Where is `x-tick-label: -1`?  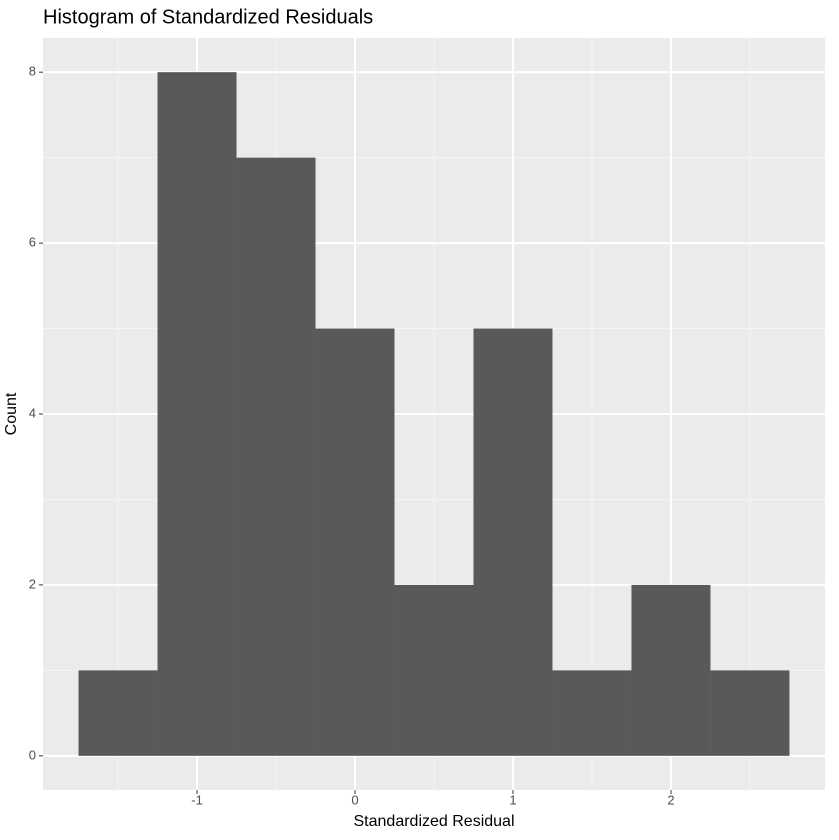 x-tick-label: -1 is located at coordinates (197, 799).